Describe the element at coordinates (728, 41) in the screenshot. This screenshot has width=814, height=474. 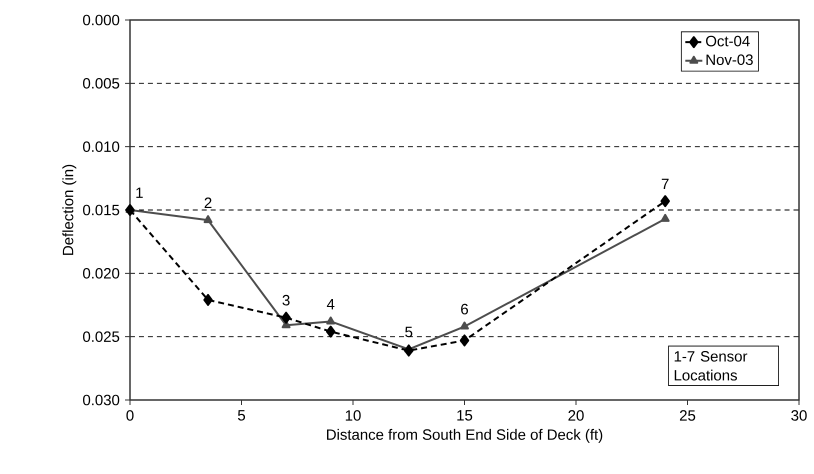
I see `legend-label: Oct-04` at that location.